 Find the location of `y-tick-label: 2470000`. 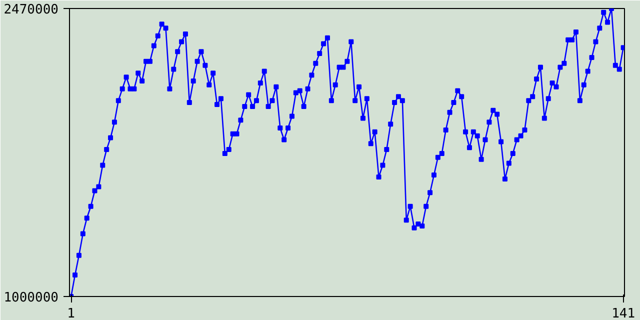

y-tick-label: 2470000 is located at coordinates (31, 10).